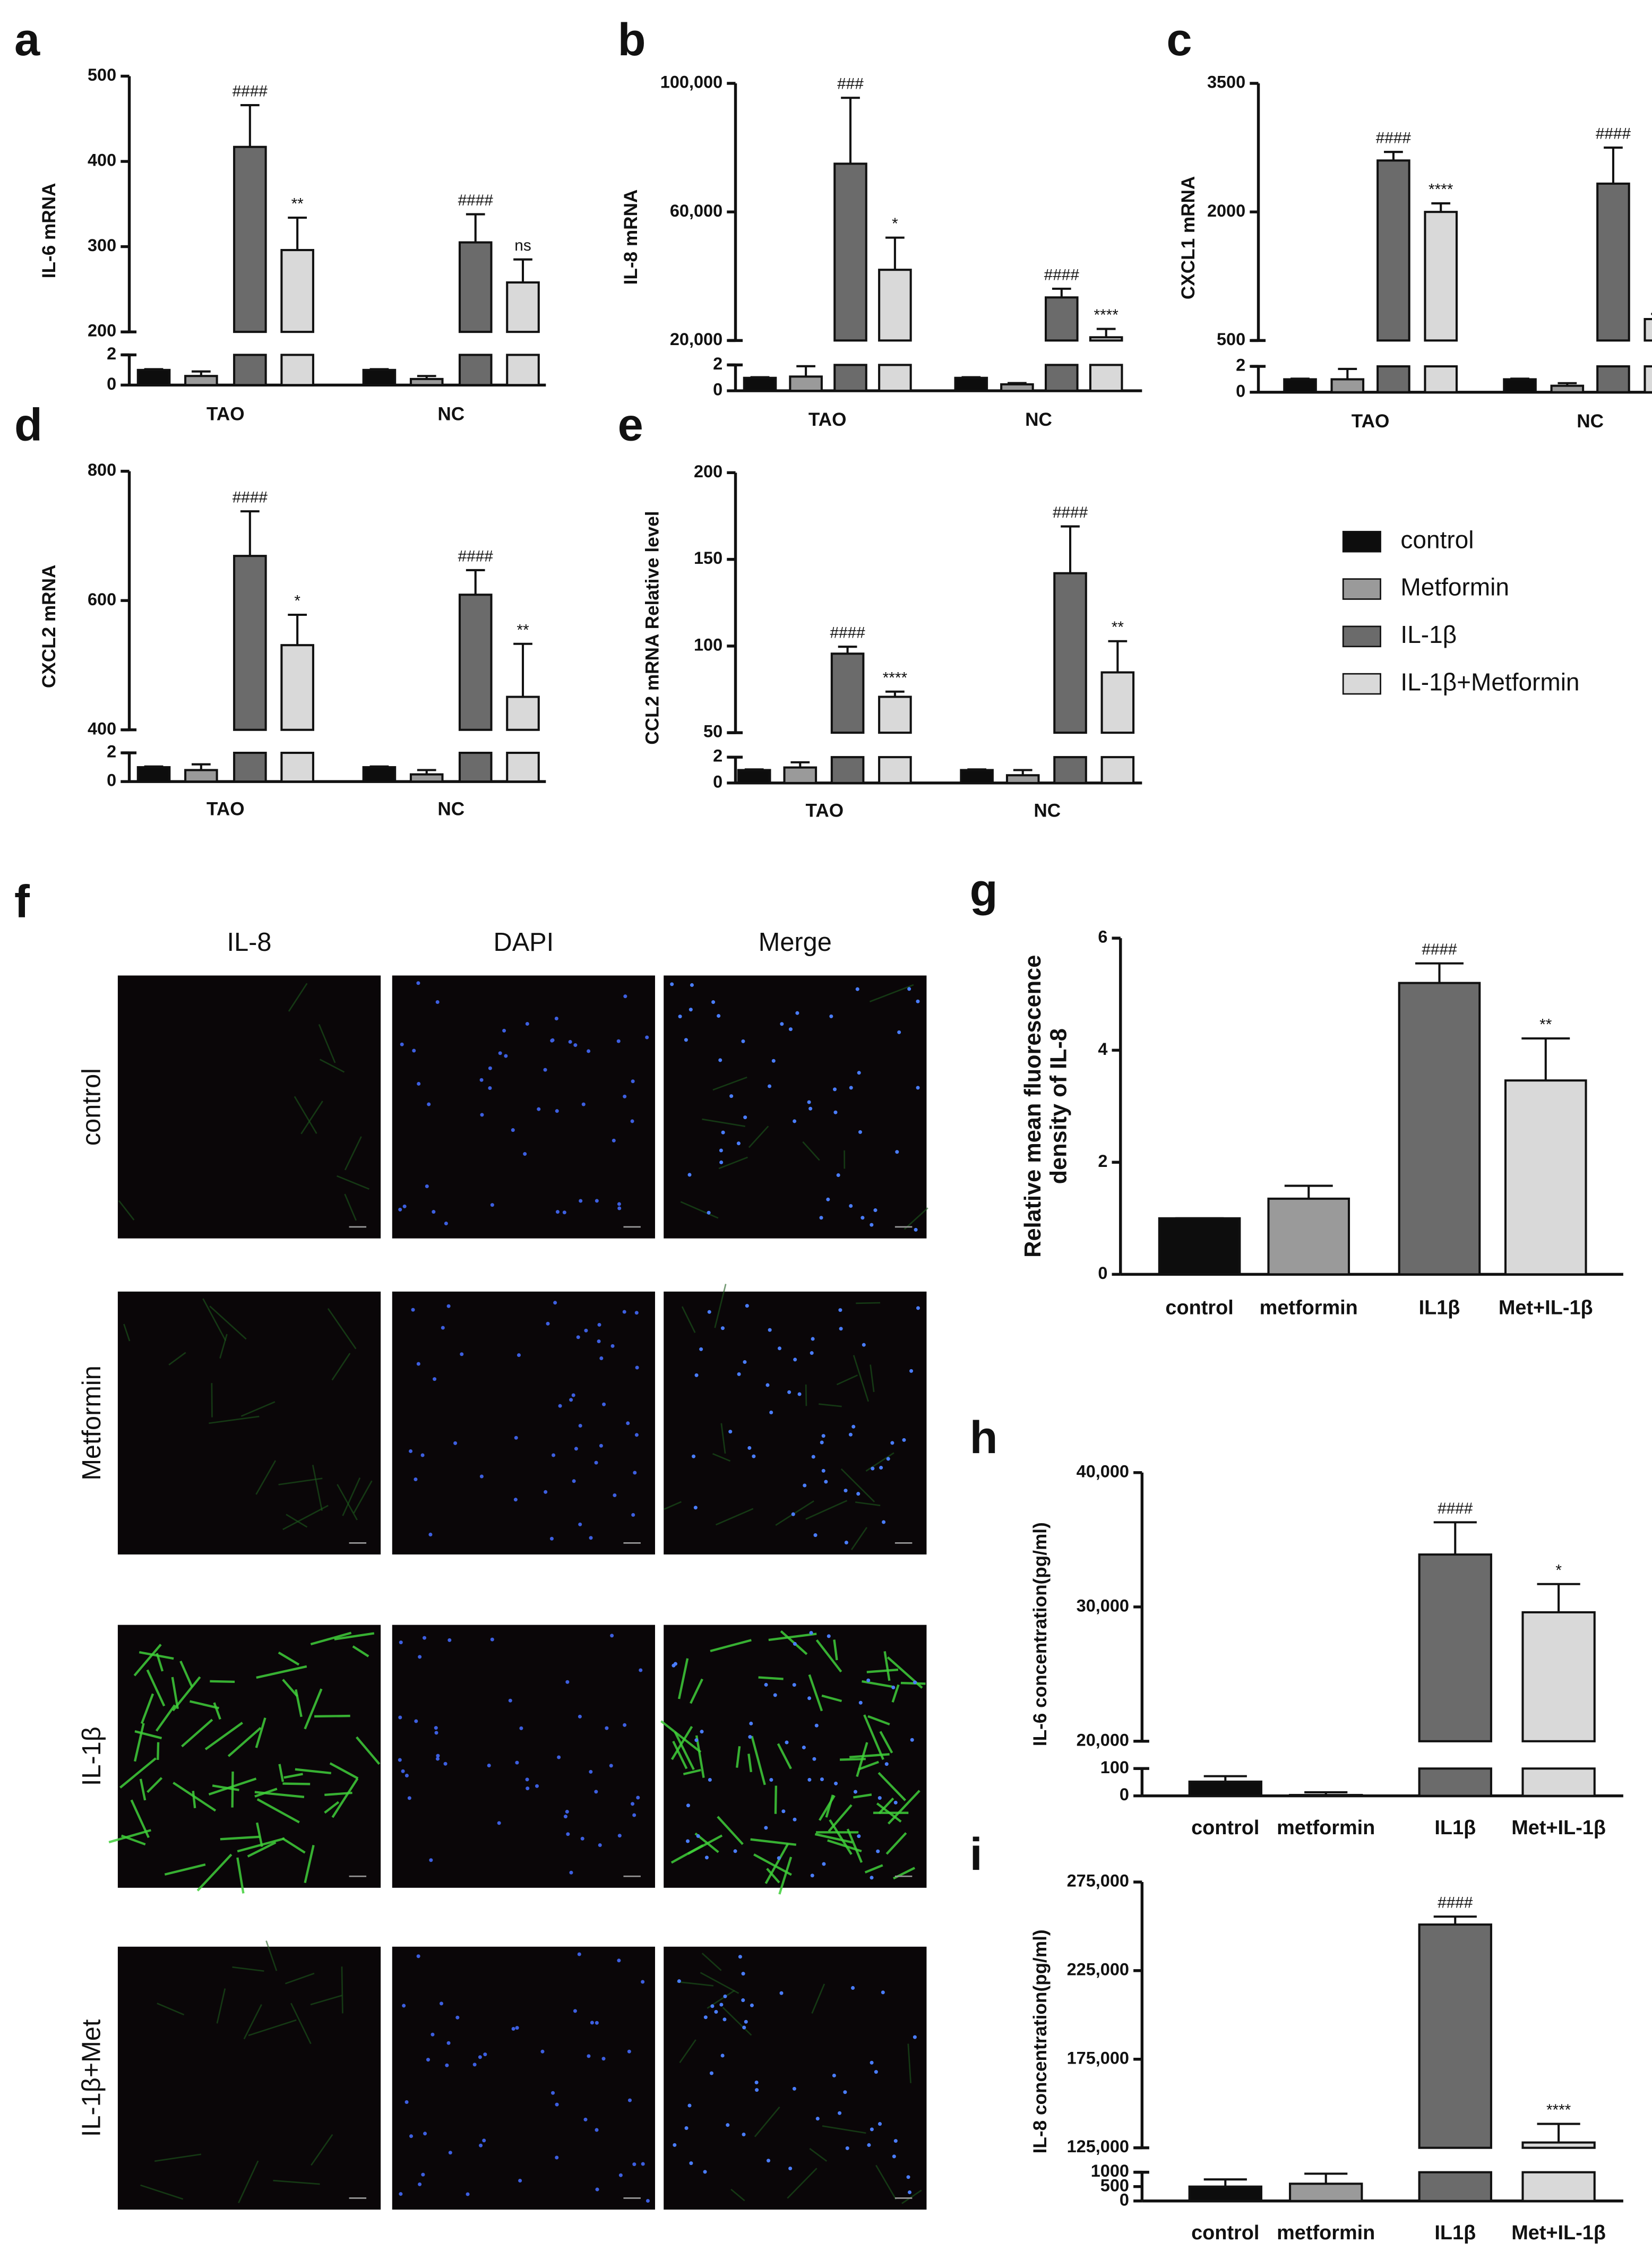  What do you see at coordinates (631, 238) in the screenshot?
I see `y-axis-label: IL-8 mRNA` at bounding box center [631, 238].